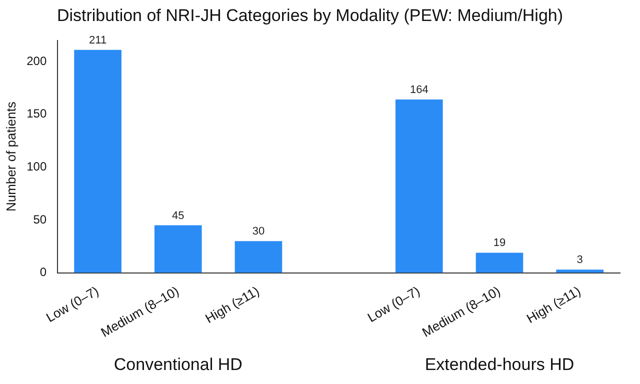 The height and width of the screenshot is (384, 640). Describe the element at coordinates (10, 156) in the screenshot. I see `y-axis-title: Number of patients` at that location.